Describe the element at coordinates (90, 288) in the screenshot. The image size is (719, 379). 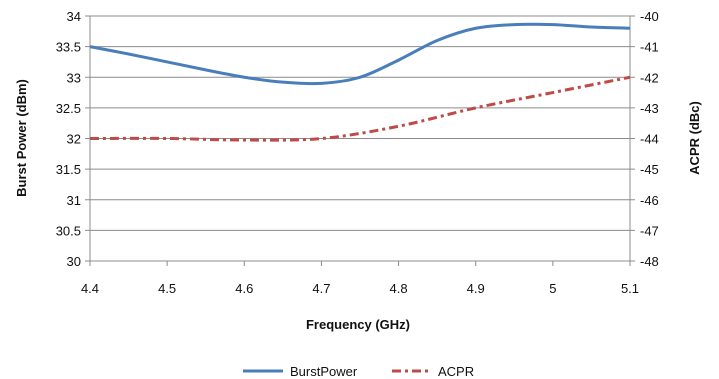
I see `x-tick-label: 4.4` at that location.